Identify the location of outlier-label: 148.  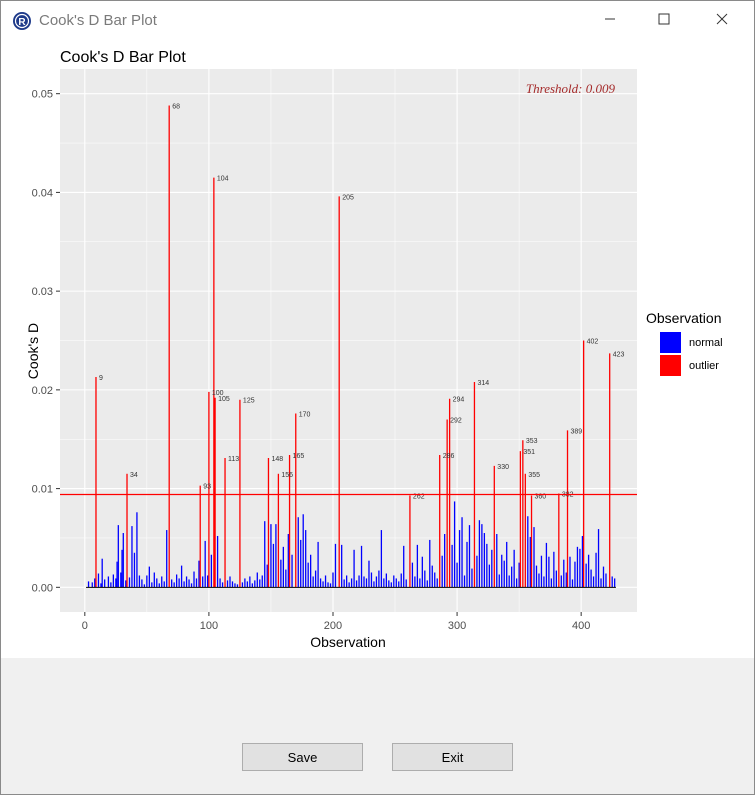
(277, 459).